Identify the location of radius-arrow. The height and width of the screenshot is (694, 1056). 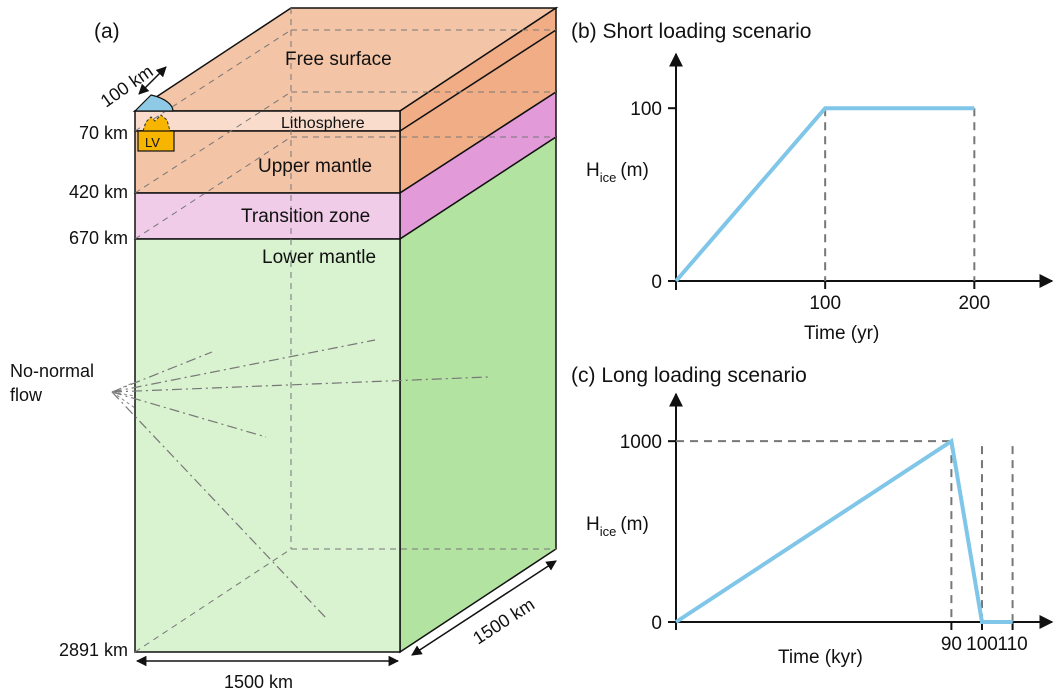
(152, 80).